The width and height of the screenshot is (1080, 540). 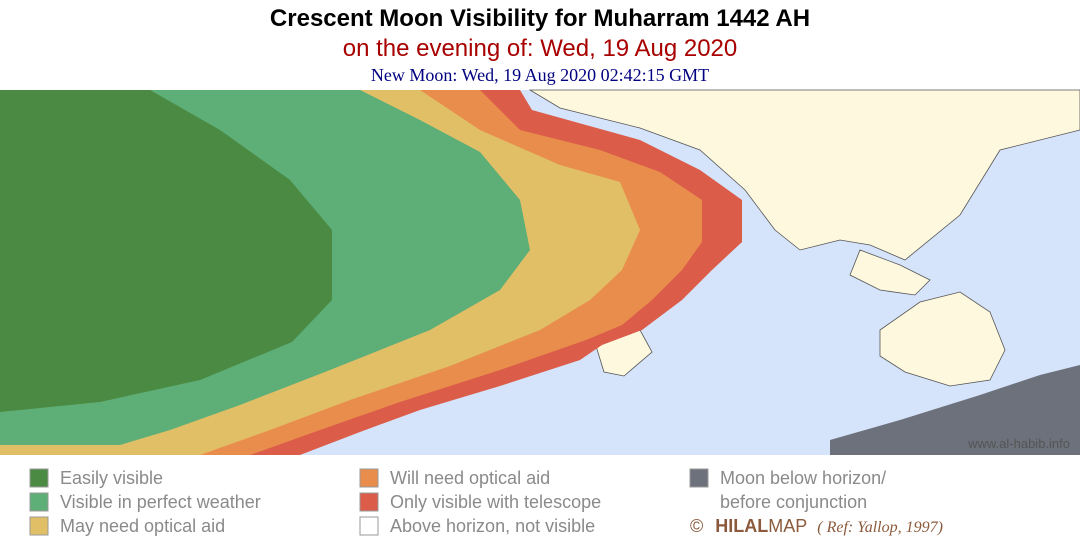 I want to click on legend-label: Moon below horizon/, so click(x=803, y=478).